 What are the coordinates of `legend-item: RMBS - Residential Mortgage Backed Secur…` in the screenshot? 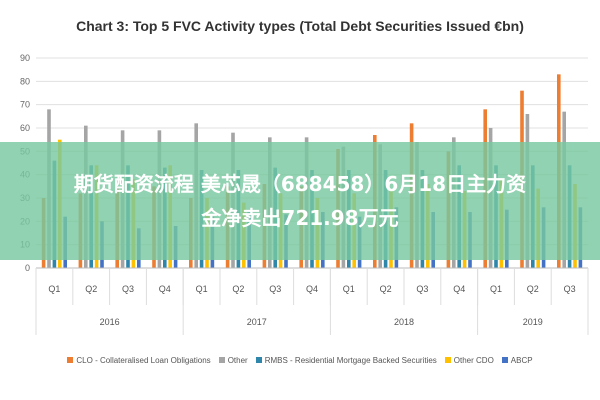 It's located at (346, 360).